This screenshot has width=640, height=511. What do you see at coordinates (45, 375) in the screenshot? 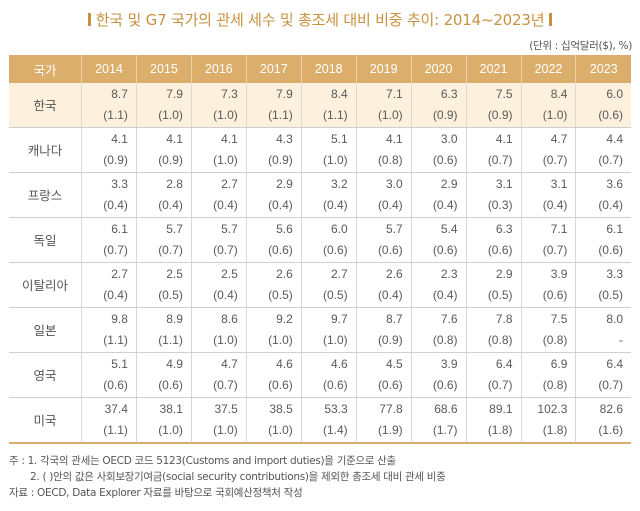
I see `country-cell: 영국` at bounding box center [45, 375].